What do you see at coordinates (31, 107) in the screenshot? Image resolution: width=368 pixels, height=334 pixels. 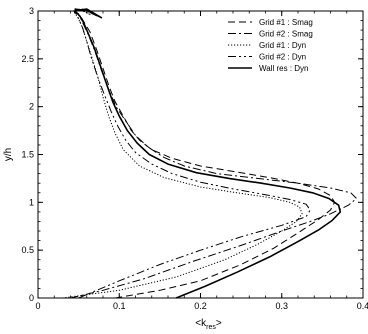 I see `y-tick-label: 2` at bounding box center [31, 107].